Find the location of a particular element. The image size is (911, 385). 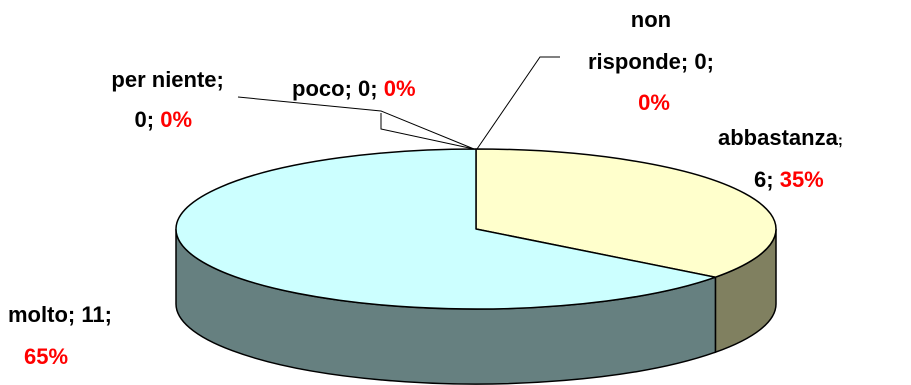

label-abbastanza-values: 6; 35% is located at coordinates (789, 179).